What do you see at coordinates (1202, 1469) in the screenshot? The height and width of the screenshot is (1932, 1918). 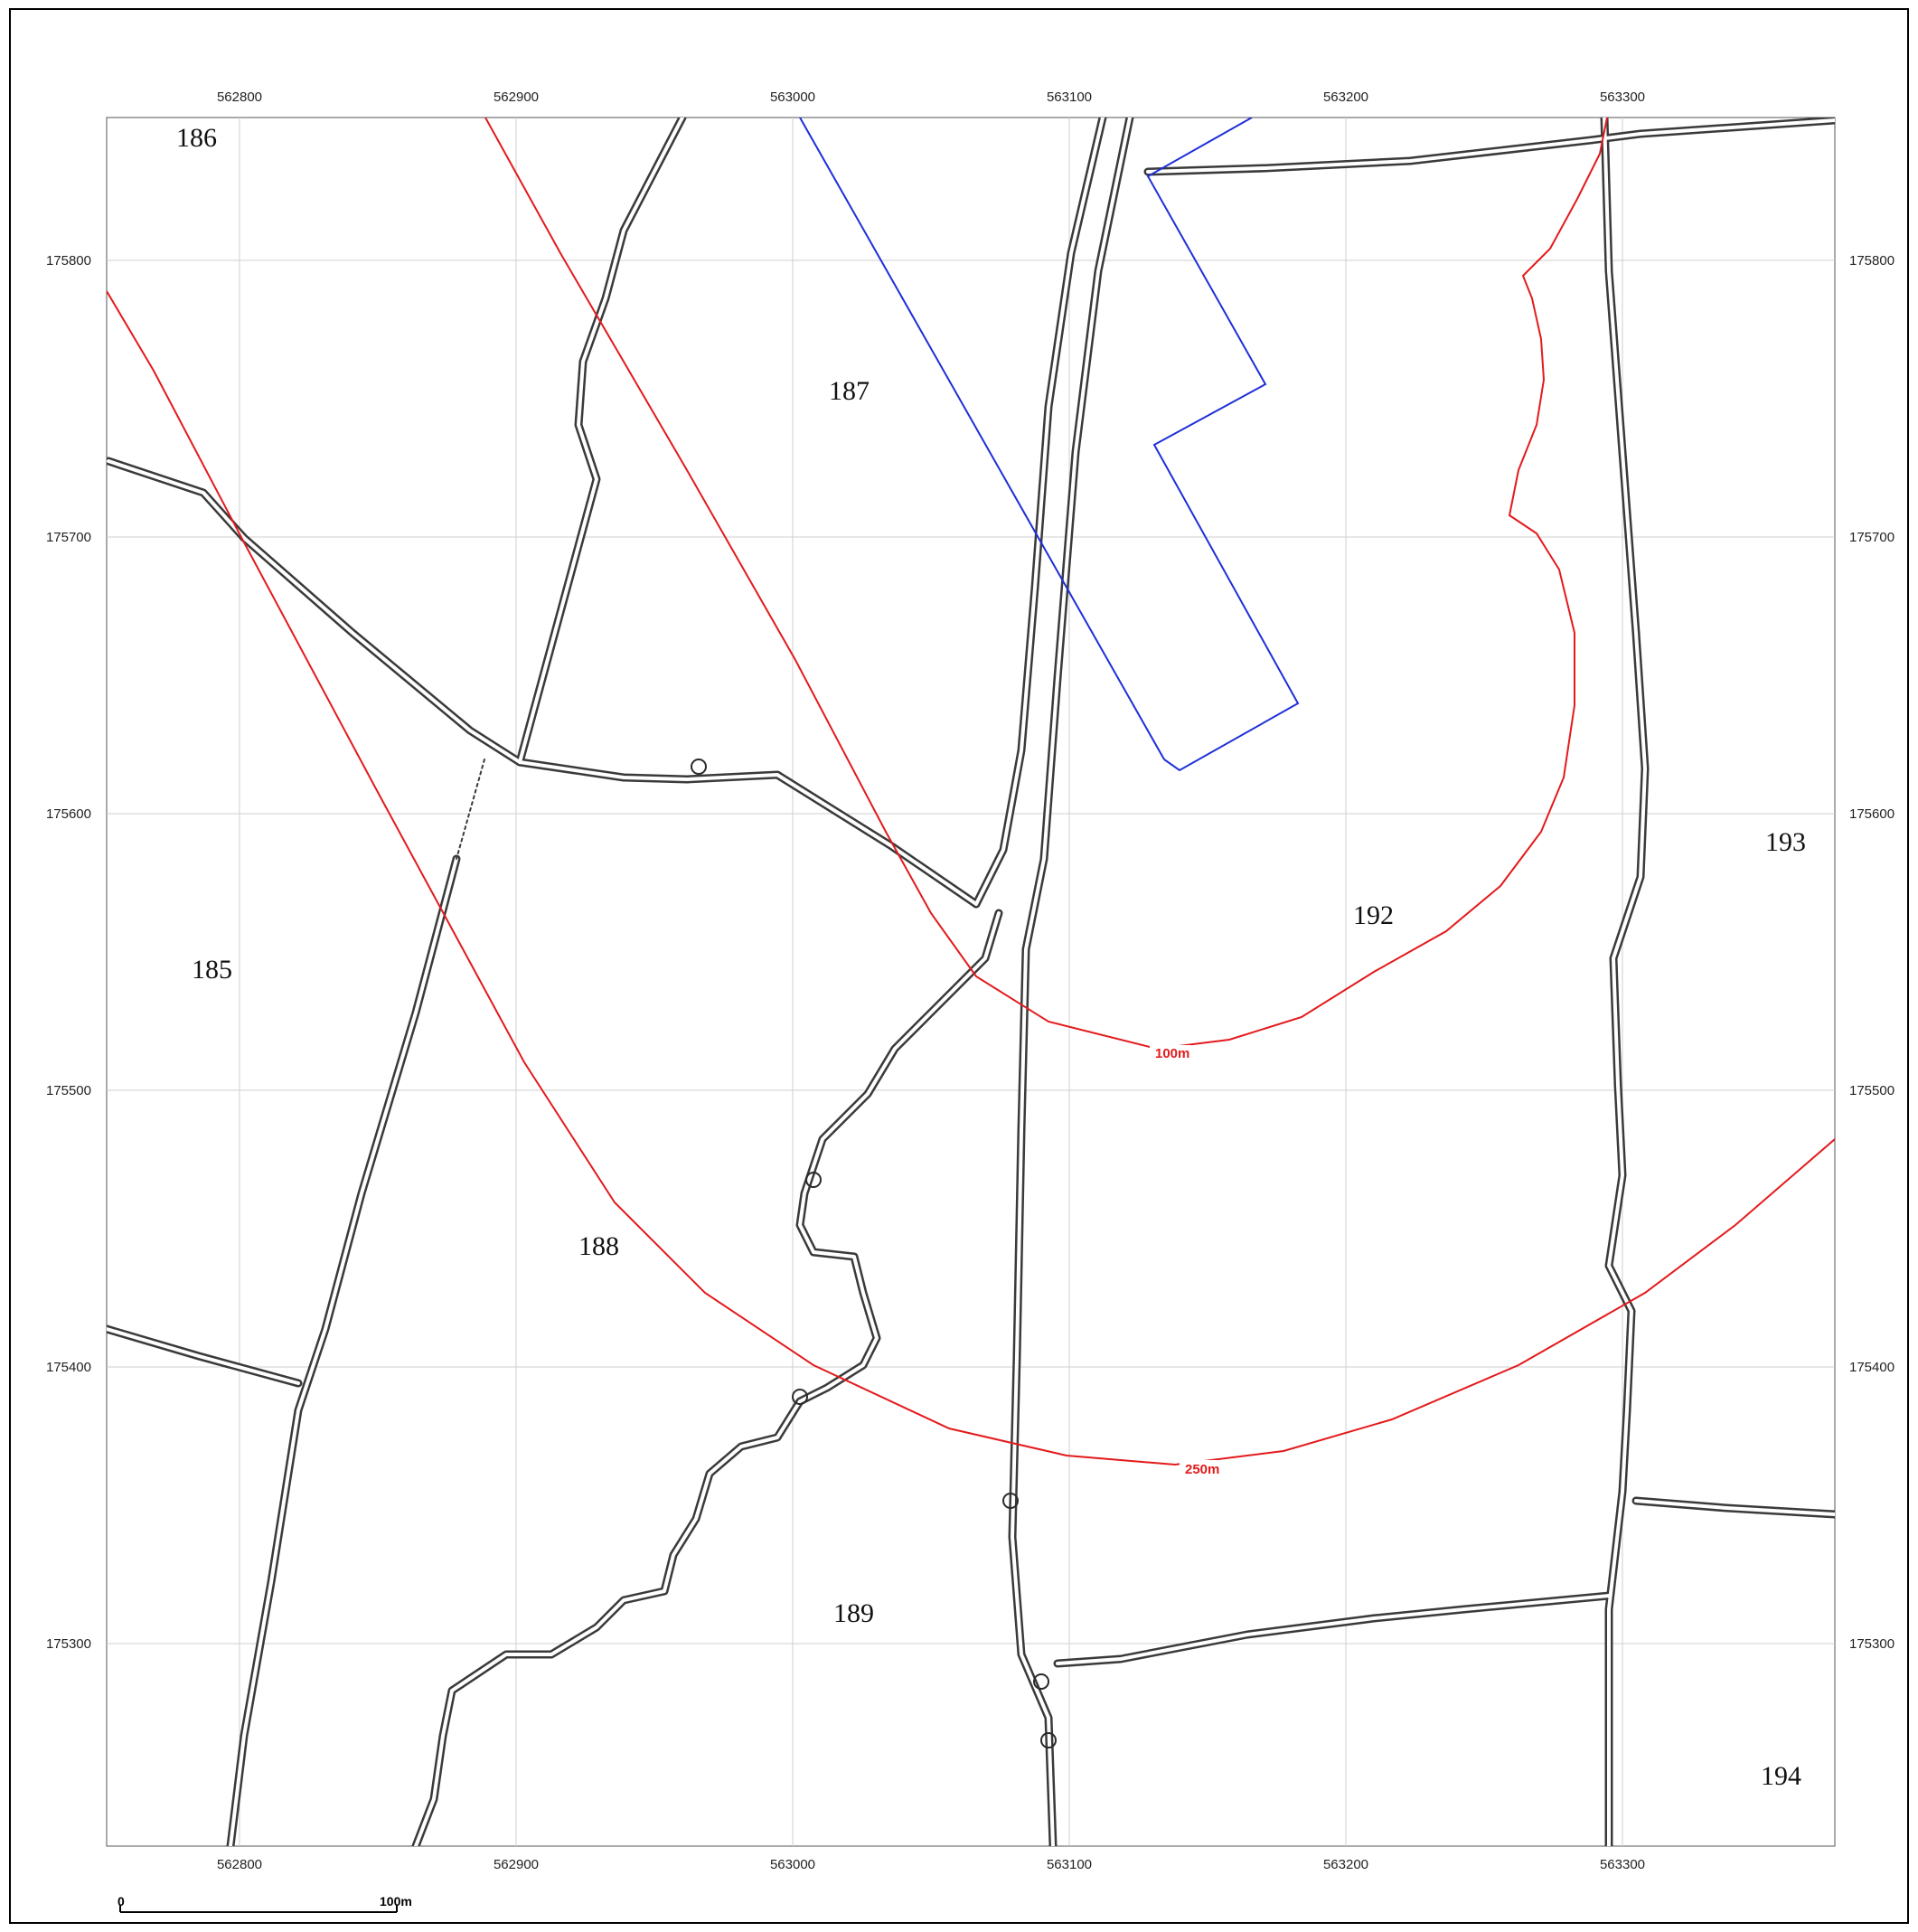 I see `buffer-label-250m: 250m` at bounding box center [1202, 1469].